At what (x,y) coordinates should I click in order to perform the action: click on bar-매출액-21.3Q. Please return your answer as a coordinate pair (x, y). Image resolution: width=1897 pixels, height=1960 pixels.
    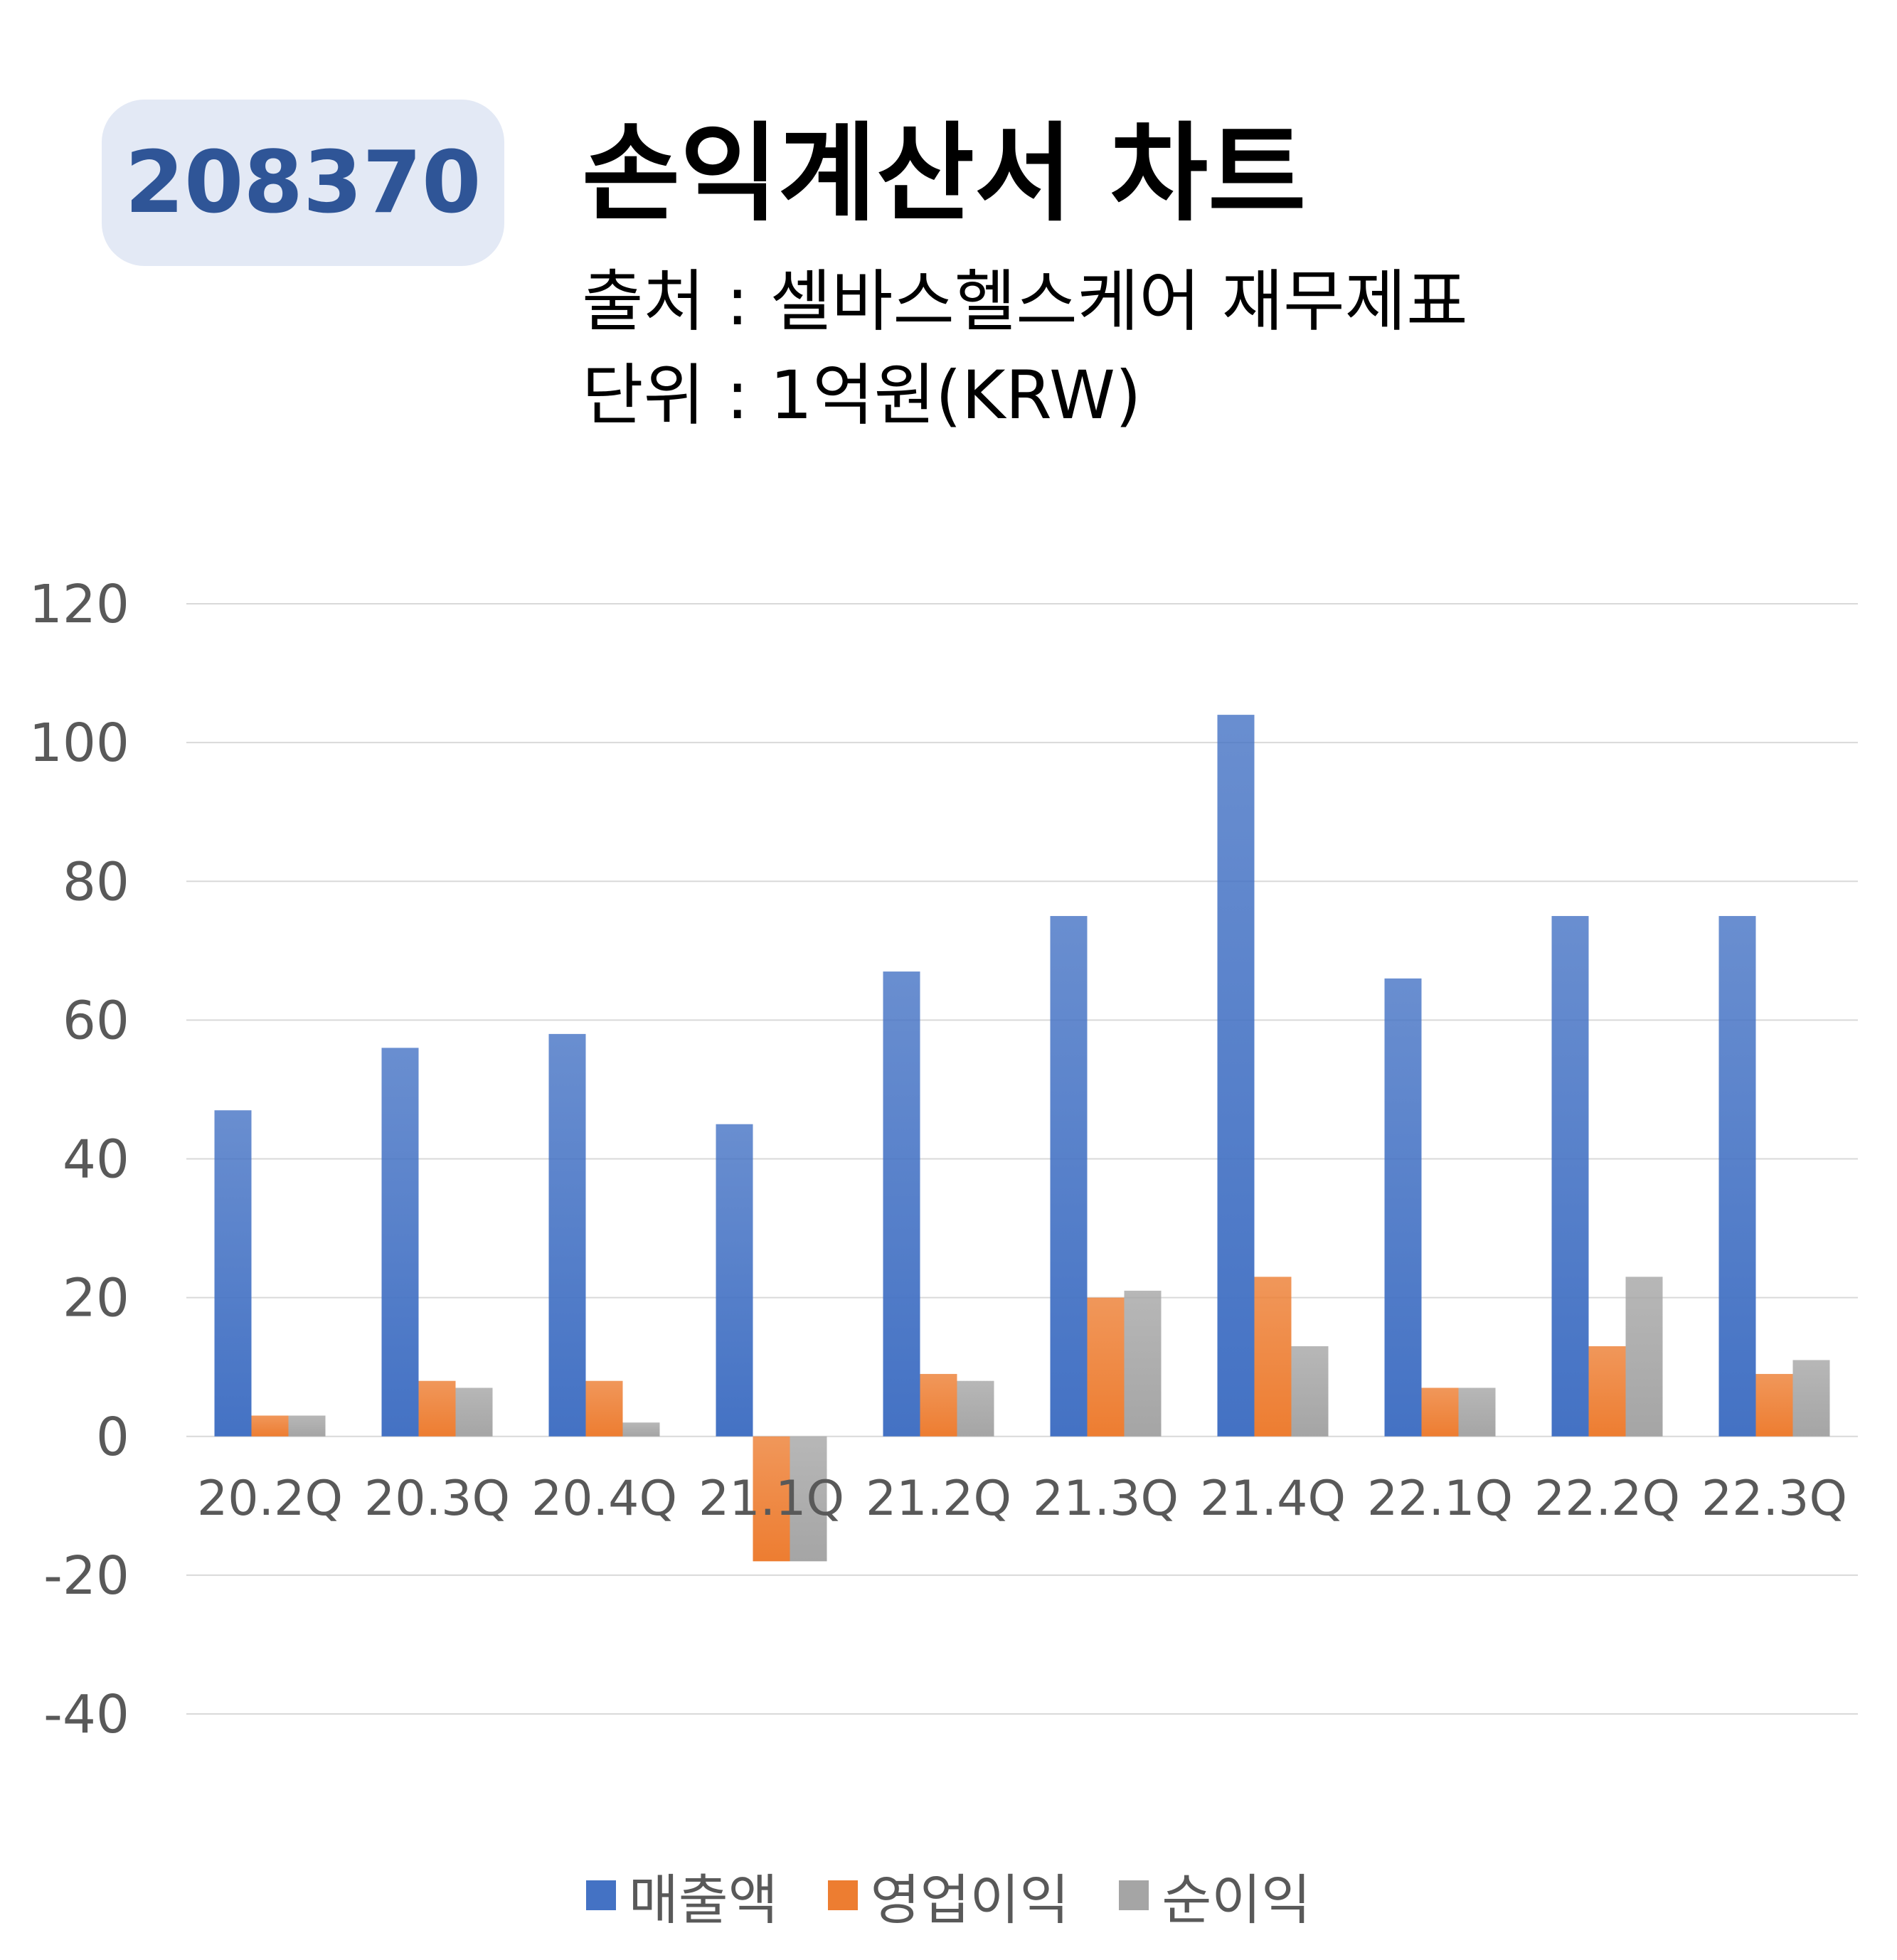
    Looking at the image, I should click on (1069, 1176).